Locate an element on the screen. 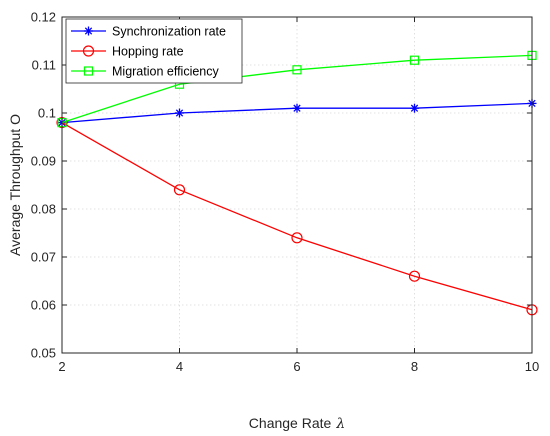  x-axis-label-text: Change Rate is located at coordinates (290, 423).